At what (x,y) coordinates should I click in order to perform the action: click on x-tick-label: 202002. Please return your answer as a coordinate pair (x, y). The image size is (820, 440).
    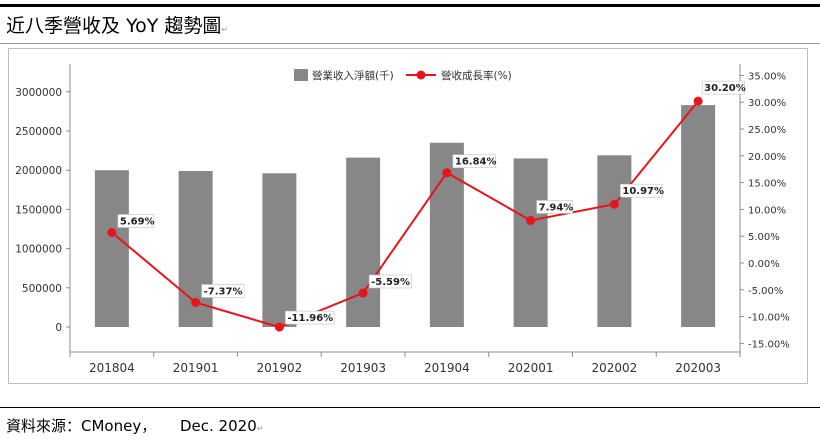
    Looking at the image, I should click on (614, 368).